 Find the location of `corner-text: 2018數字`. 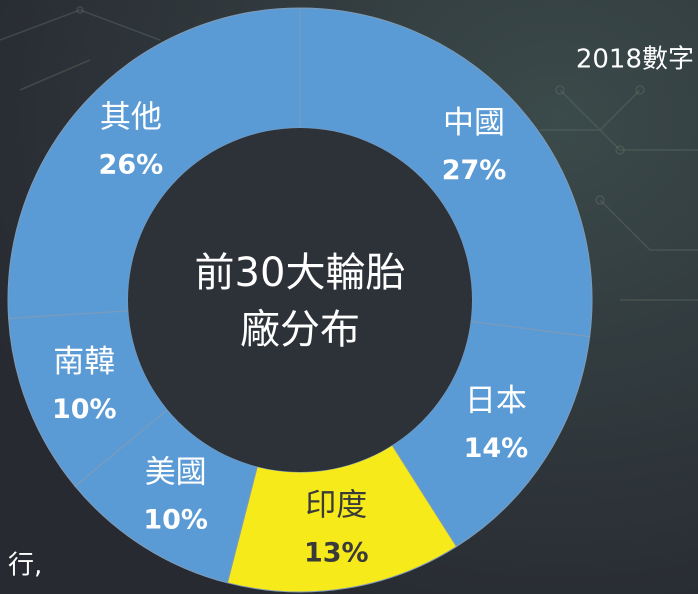

corner-text: 2018數字 is located at coordinates (635, 60).